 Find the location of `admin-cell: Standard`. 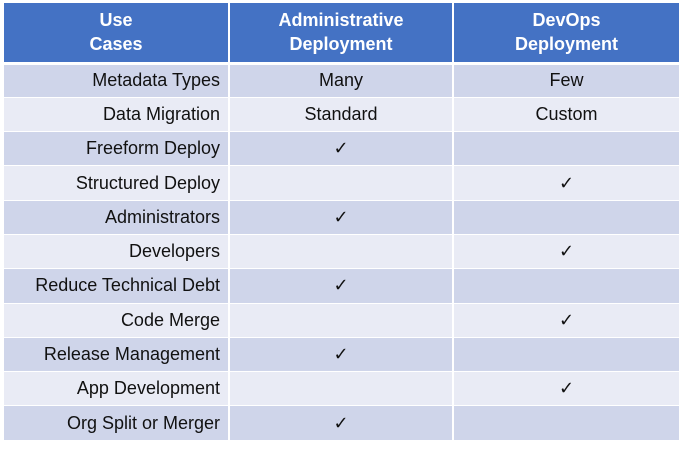

admin-cell: Standard is located at coordinates (341, 115).